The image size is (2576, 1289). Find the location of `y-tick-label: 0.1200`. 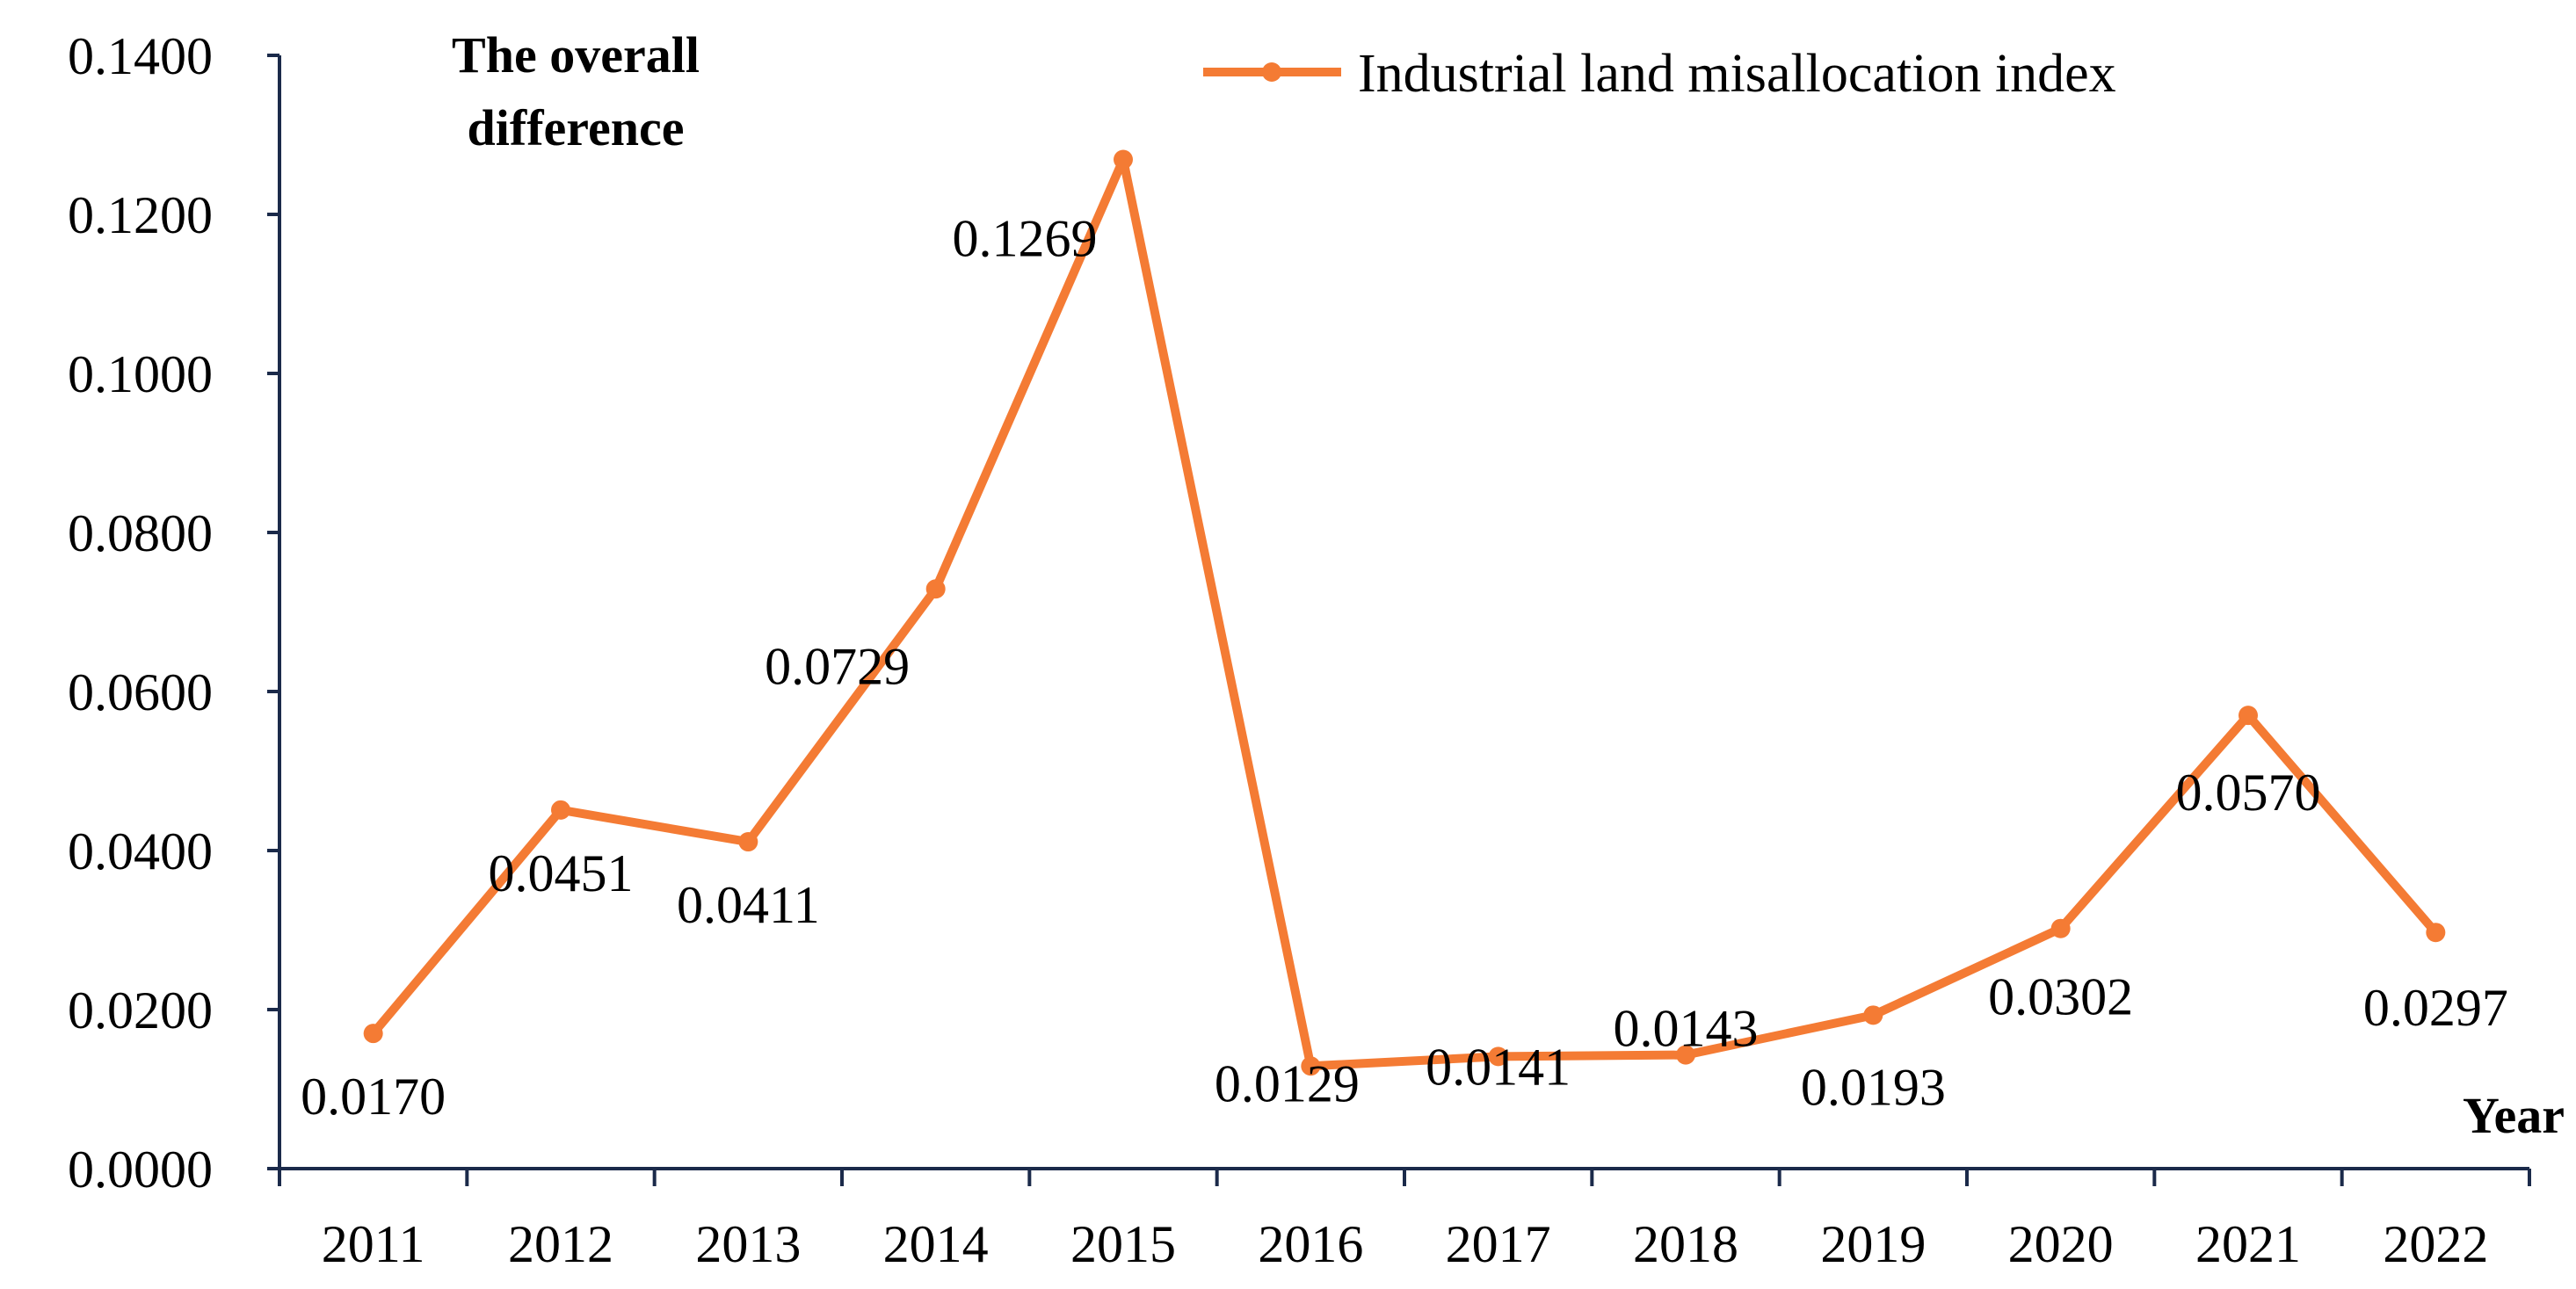

y-tick-label: 0.1200 is located at coordinates (140, 215).